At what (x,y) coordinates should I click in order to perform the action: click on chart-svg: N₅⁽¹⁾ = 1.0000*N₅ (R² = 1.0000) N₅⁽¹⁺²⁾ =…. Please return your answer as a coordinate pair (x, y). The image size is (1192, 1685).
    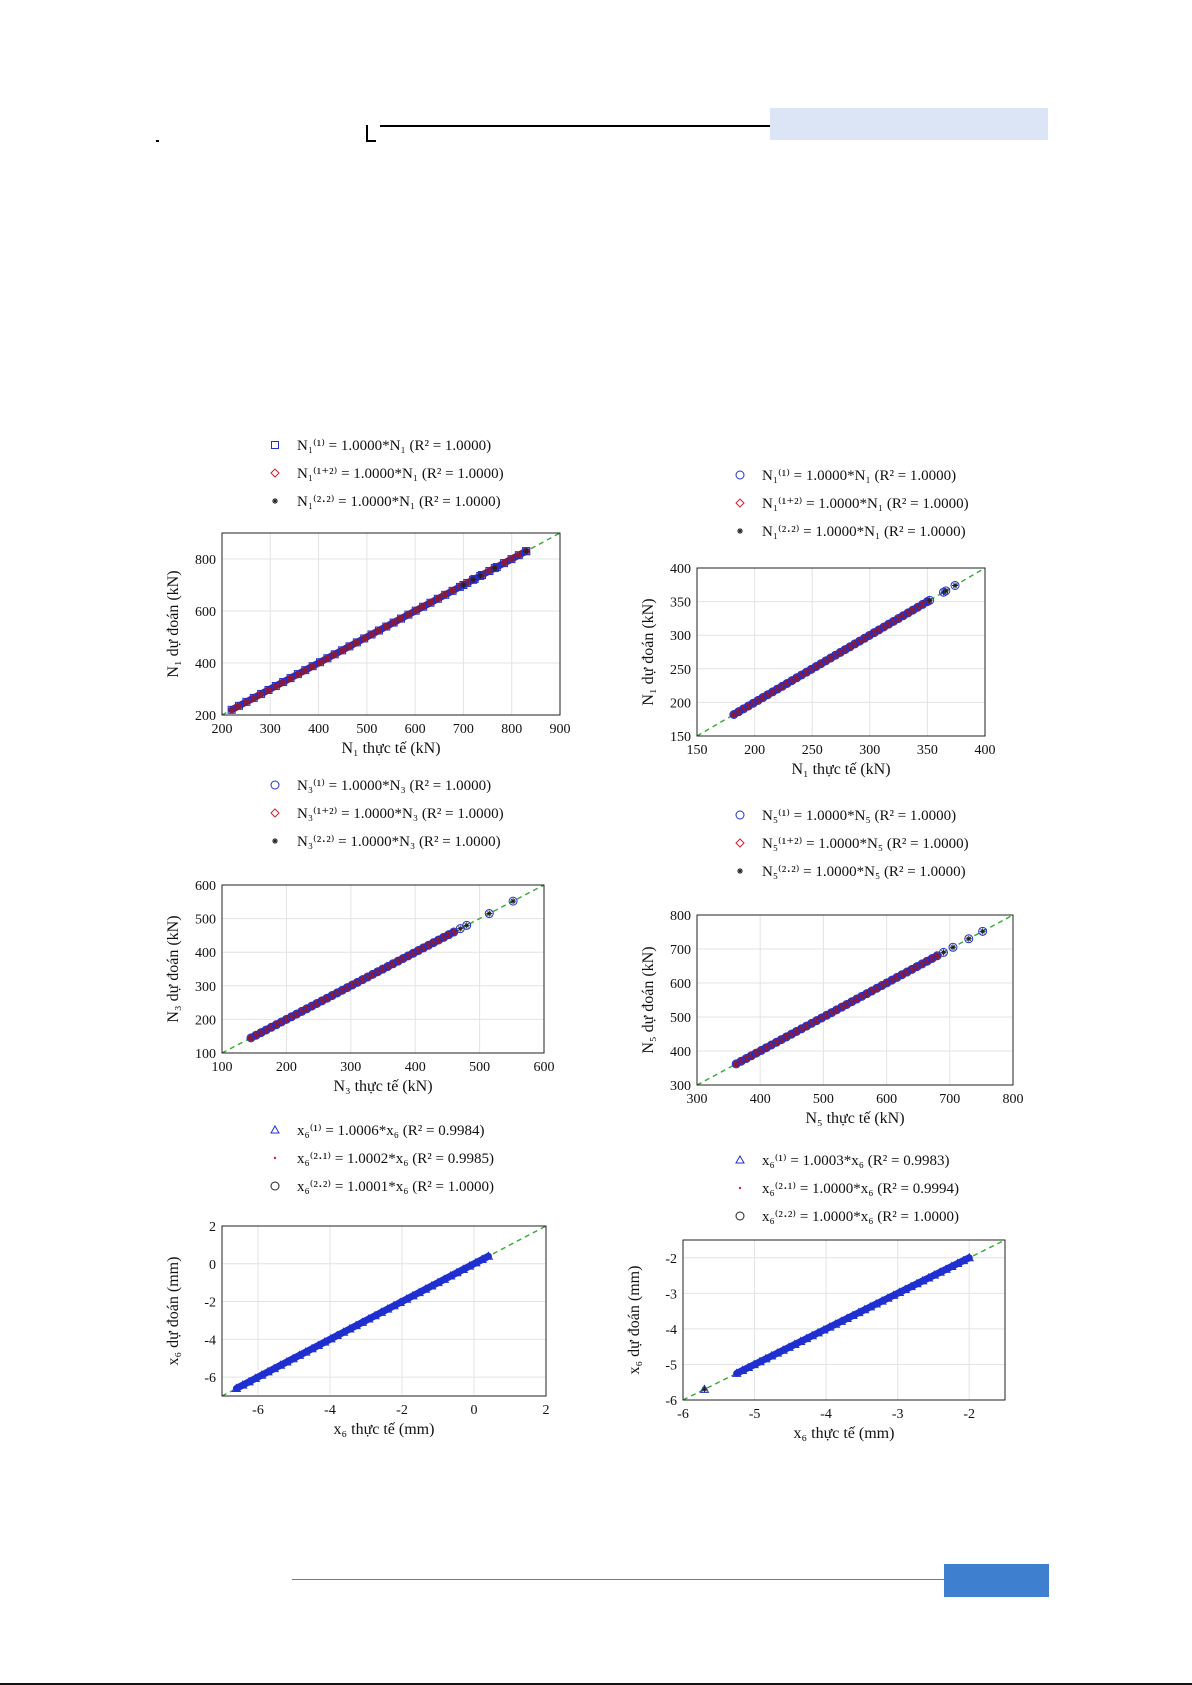
    Looking at the image, I should click on (832, 967).